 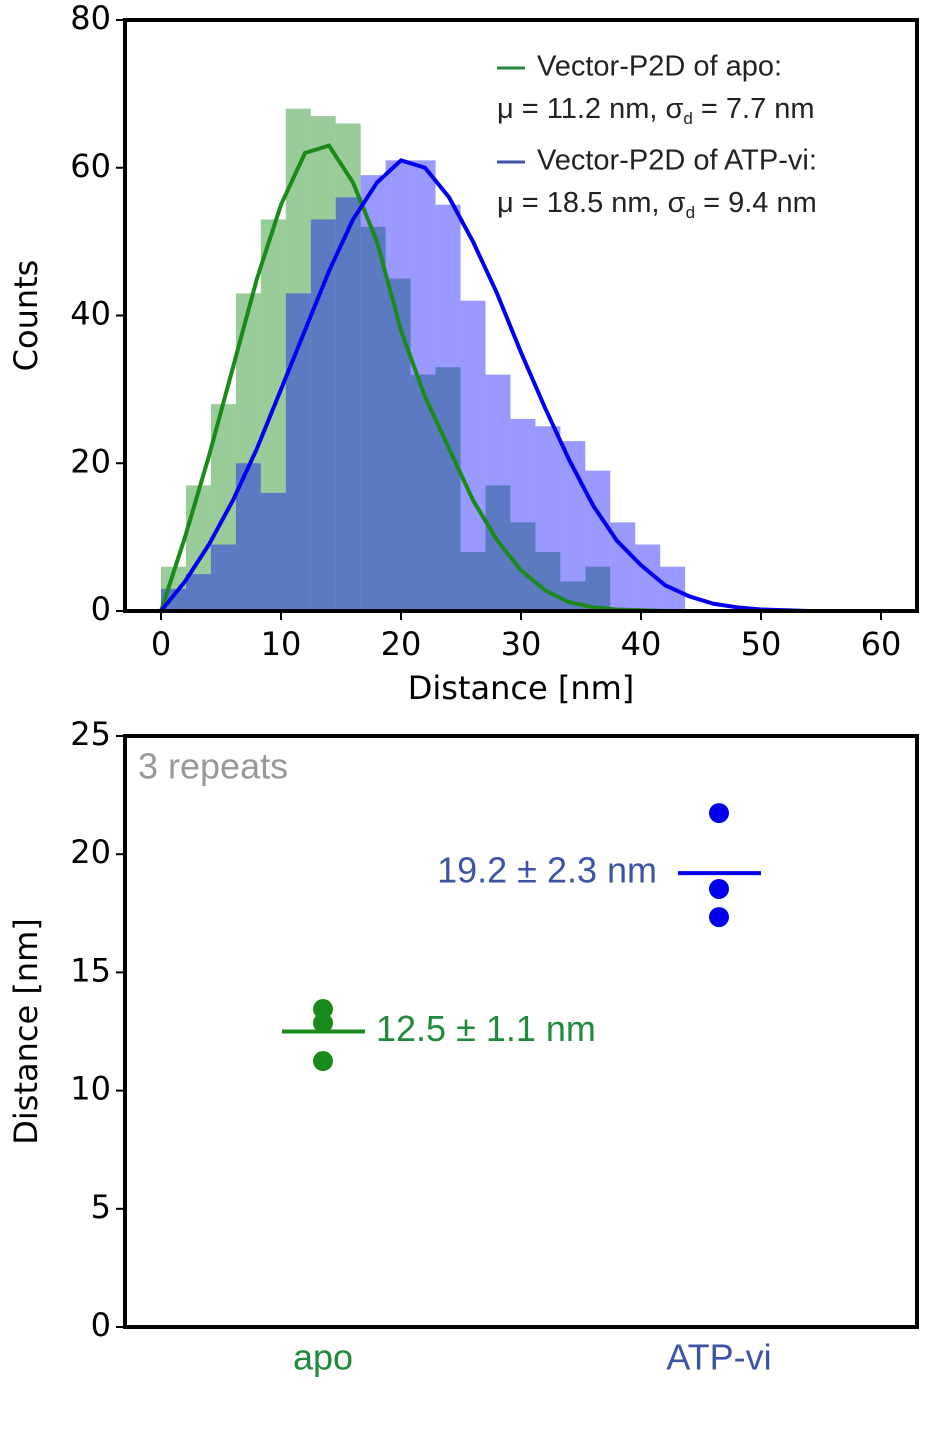 I want to click on legend-fit-label: μ = 11.2 nm, σd = 7.7 nm, so click(x=656, y=111).